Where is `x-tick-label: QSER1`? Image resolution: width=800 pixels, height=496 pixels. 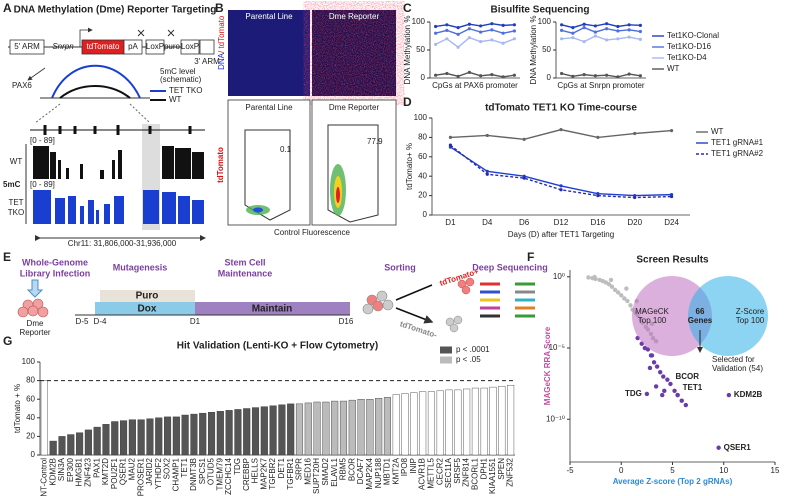
x-tick-label: QSER1 is located at coordinates (123, 471).